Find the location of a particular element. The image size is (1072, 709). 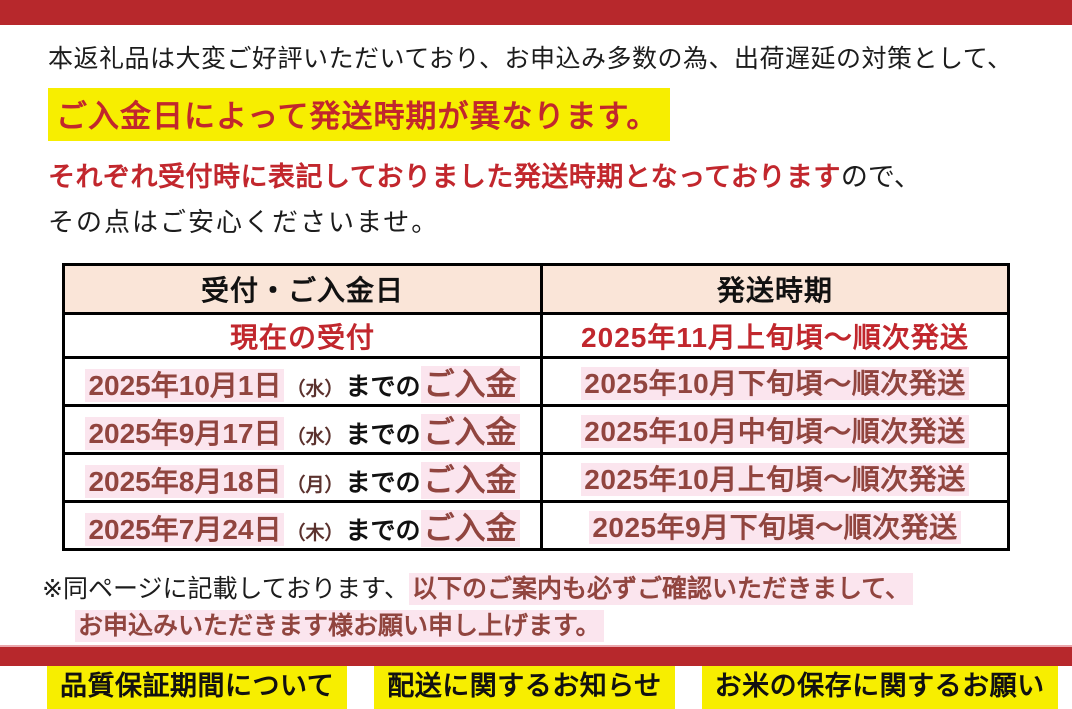

header-payment-date: 受付・ご入金日 is located at coordinates (302, 289).